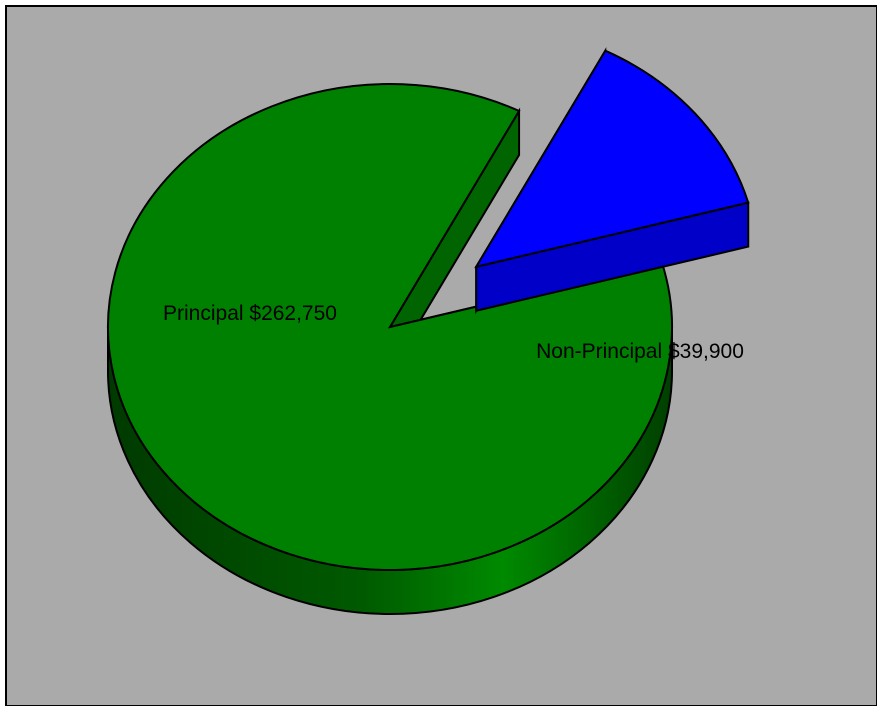 The image size is (877, 711). Describe the element at coordinates (640, 351) in the screenshot. I see `slice-label: Non-Principal $39,900` at that location.